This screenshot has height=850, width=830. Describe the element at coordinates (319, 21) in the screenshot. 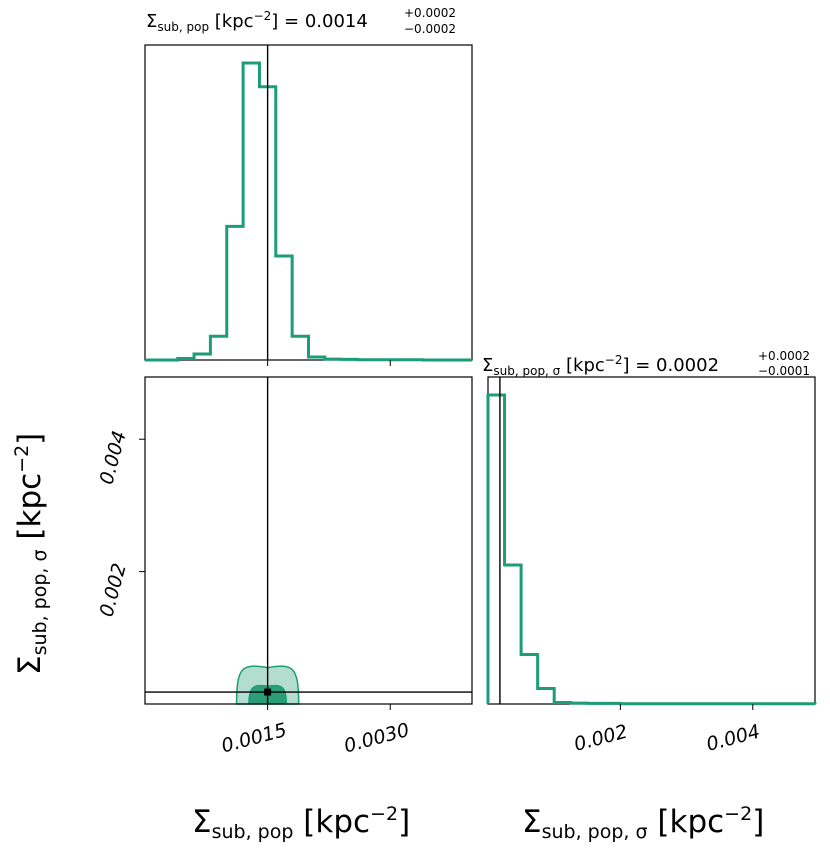

I see `title-value: ] = 0.0014` at that location.